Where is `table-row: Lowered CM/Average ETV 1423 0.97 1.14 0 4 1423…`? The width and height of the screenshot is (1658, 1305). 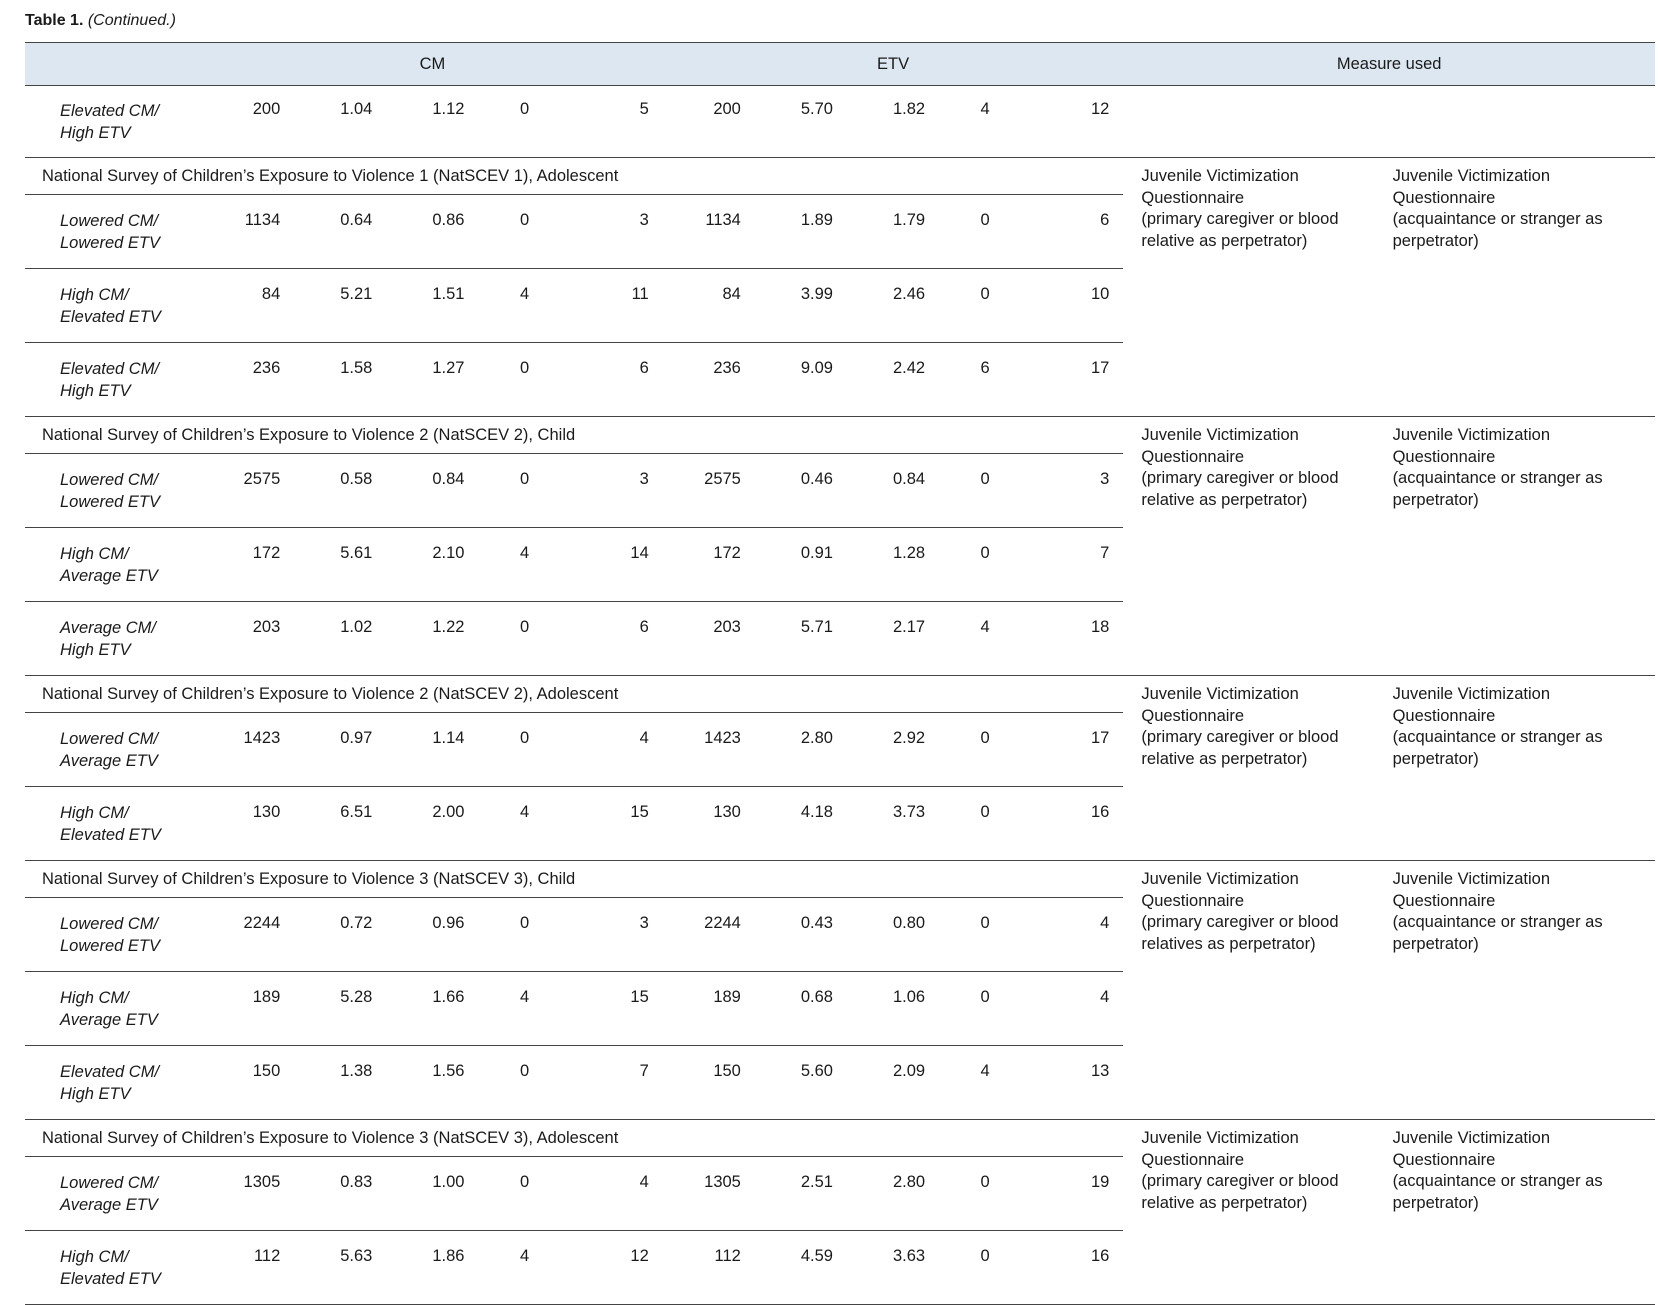 table-row: Lowered CM/Average ETV 1423 0.97 1.14 0 4 1423… is located at coordinates (840, 749).